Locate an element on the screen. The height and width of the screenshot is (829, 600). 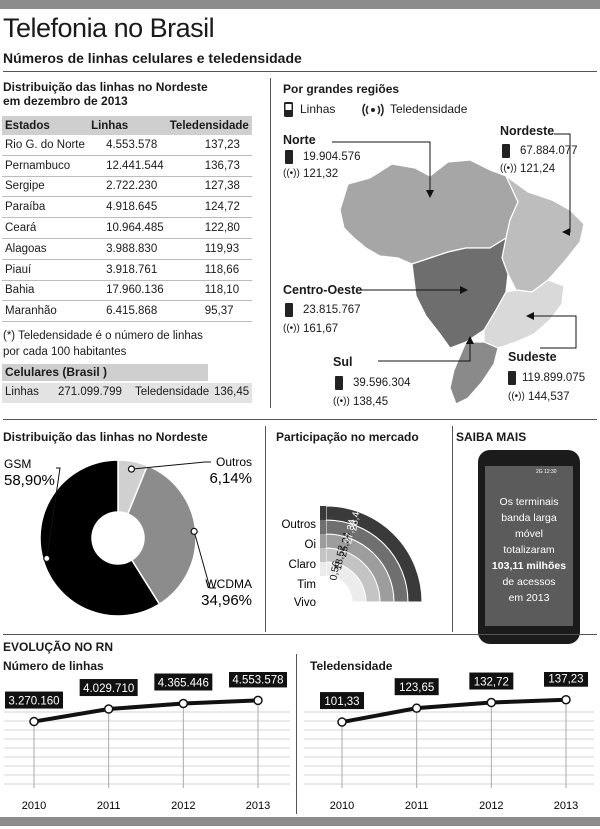
table-row: Bahia 17.960.136 118,10 is located at coordinates (127, 291).